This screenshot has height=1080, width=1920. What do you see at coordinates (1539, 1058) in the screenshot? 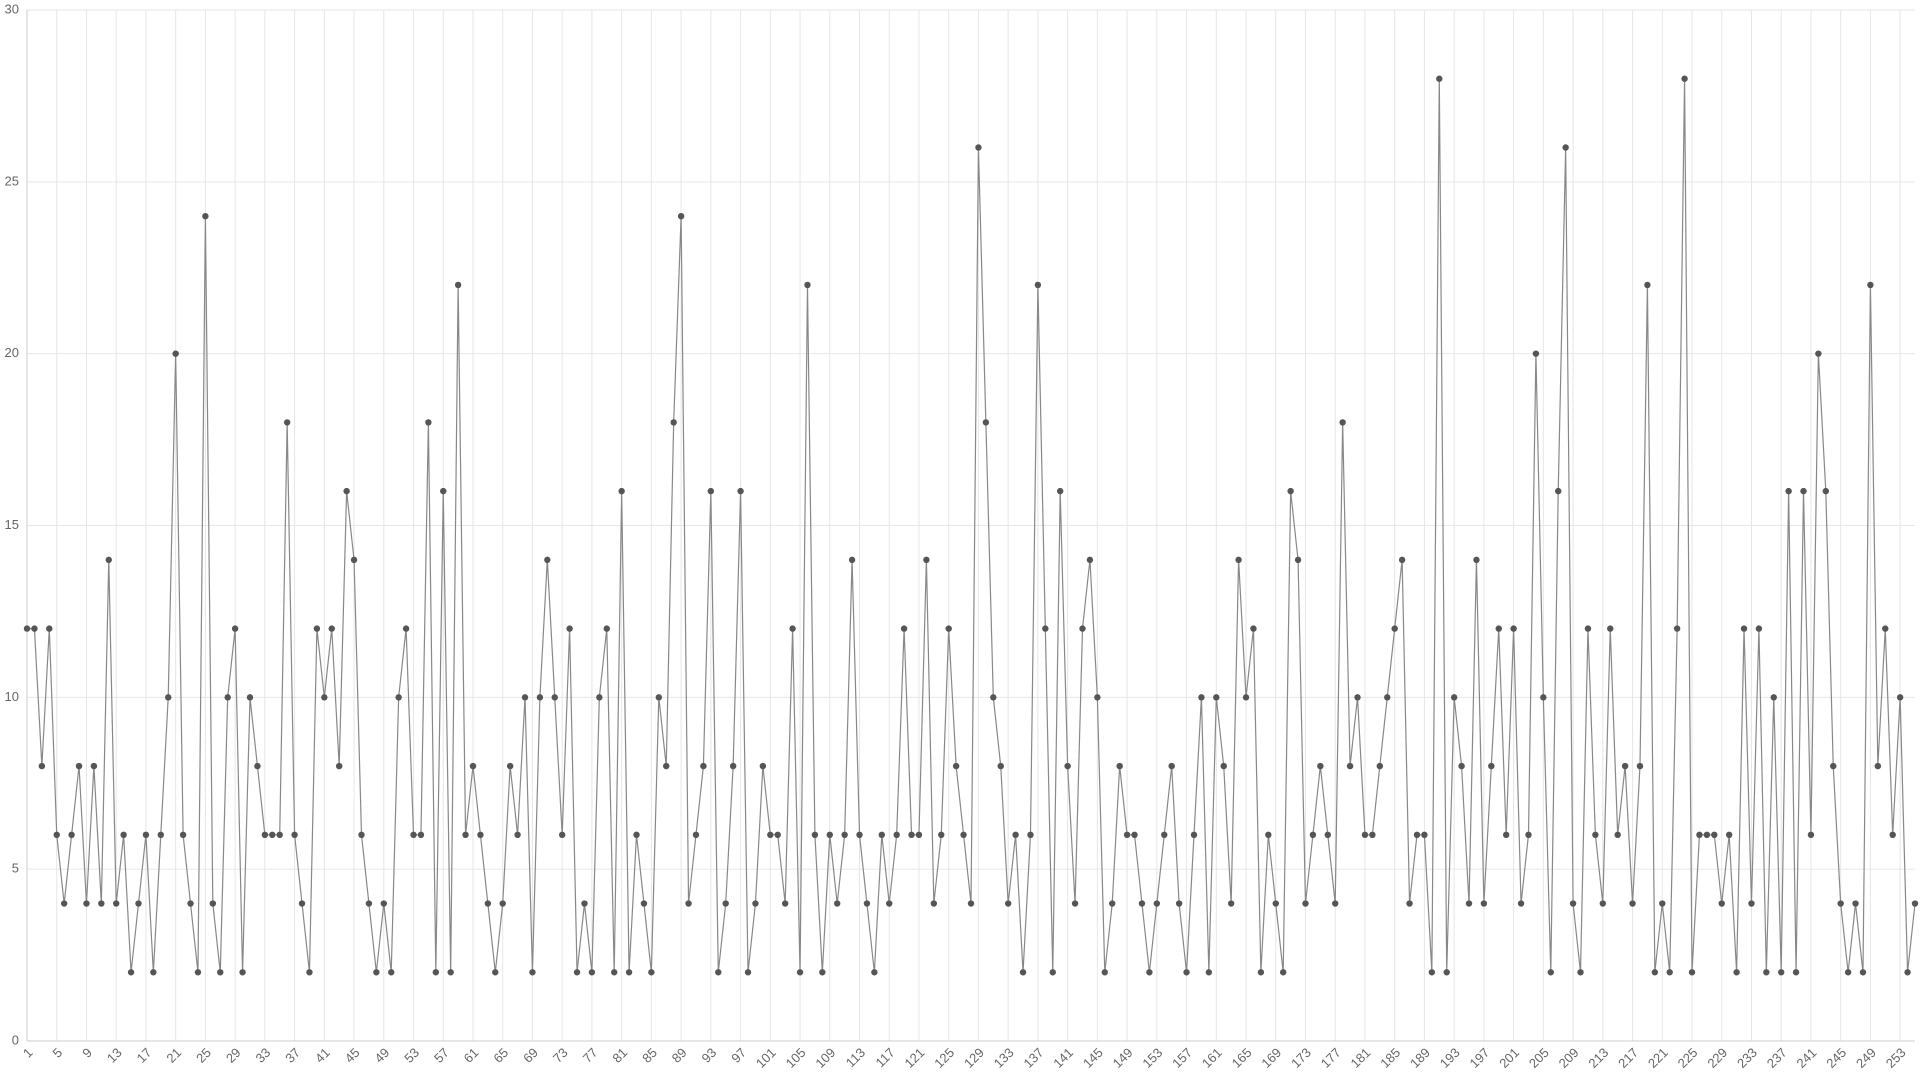
I see `x-tick-label: 205` at bounding box center [1539, 1058].